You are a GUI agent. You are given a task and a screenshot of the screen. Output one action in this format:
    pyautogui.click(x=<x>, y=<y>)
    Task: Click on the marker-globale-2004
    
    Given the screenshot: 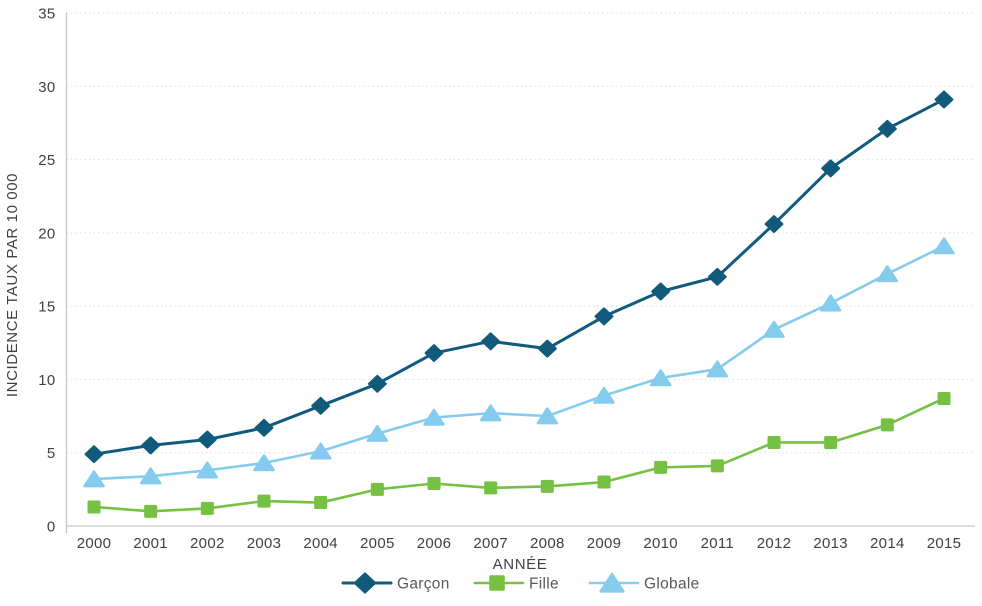 What is the action you would take?
    pyautogui.click(x=320, y=451)
    